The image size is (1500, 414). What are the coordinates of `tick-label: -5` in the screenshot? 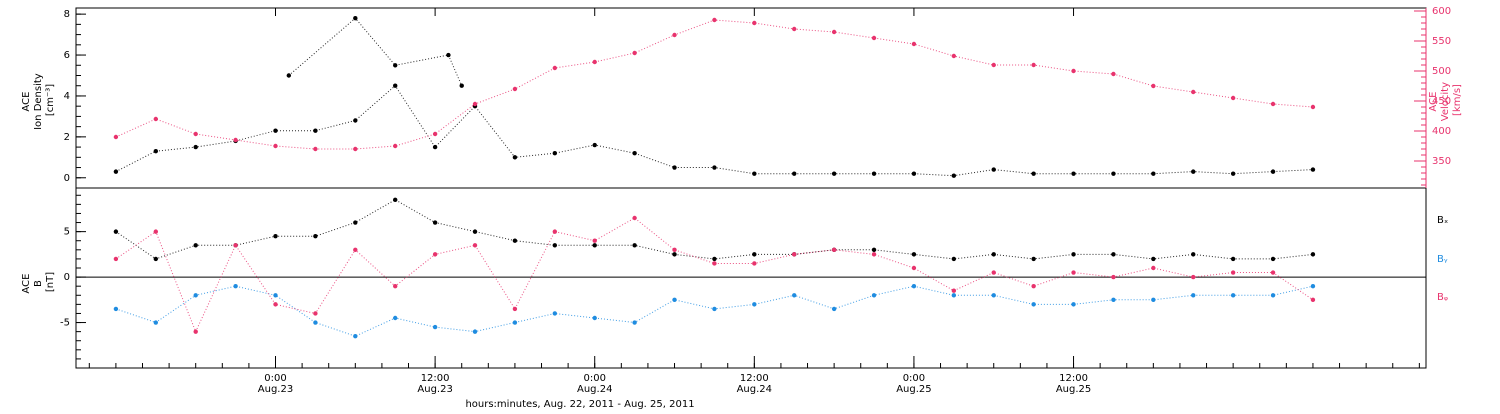 It's located at (65, 323).